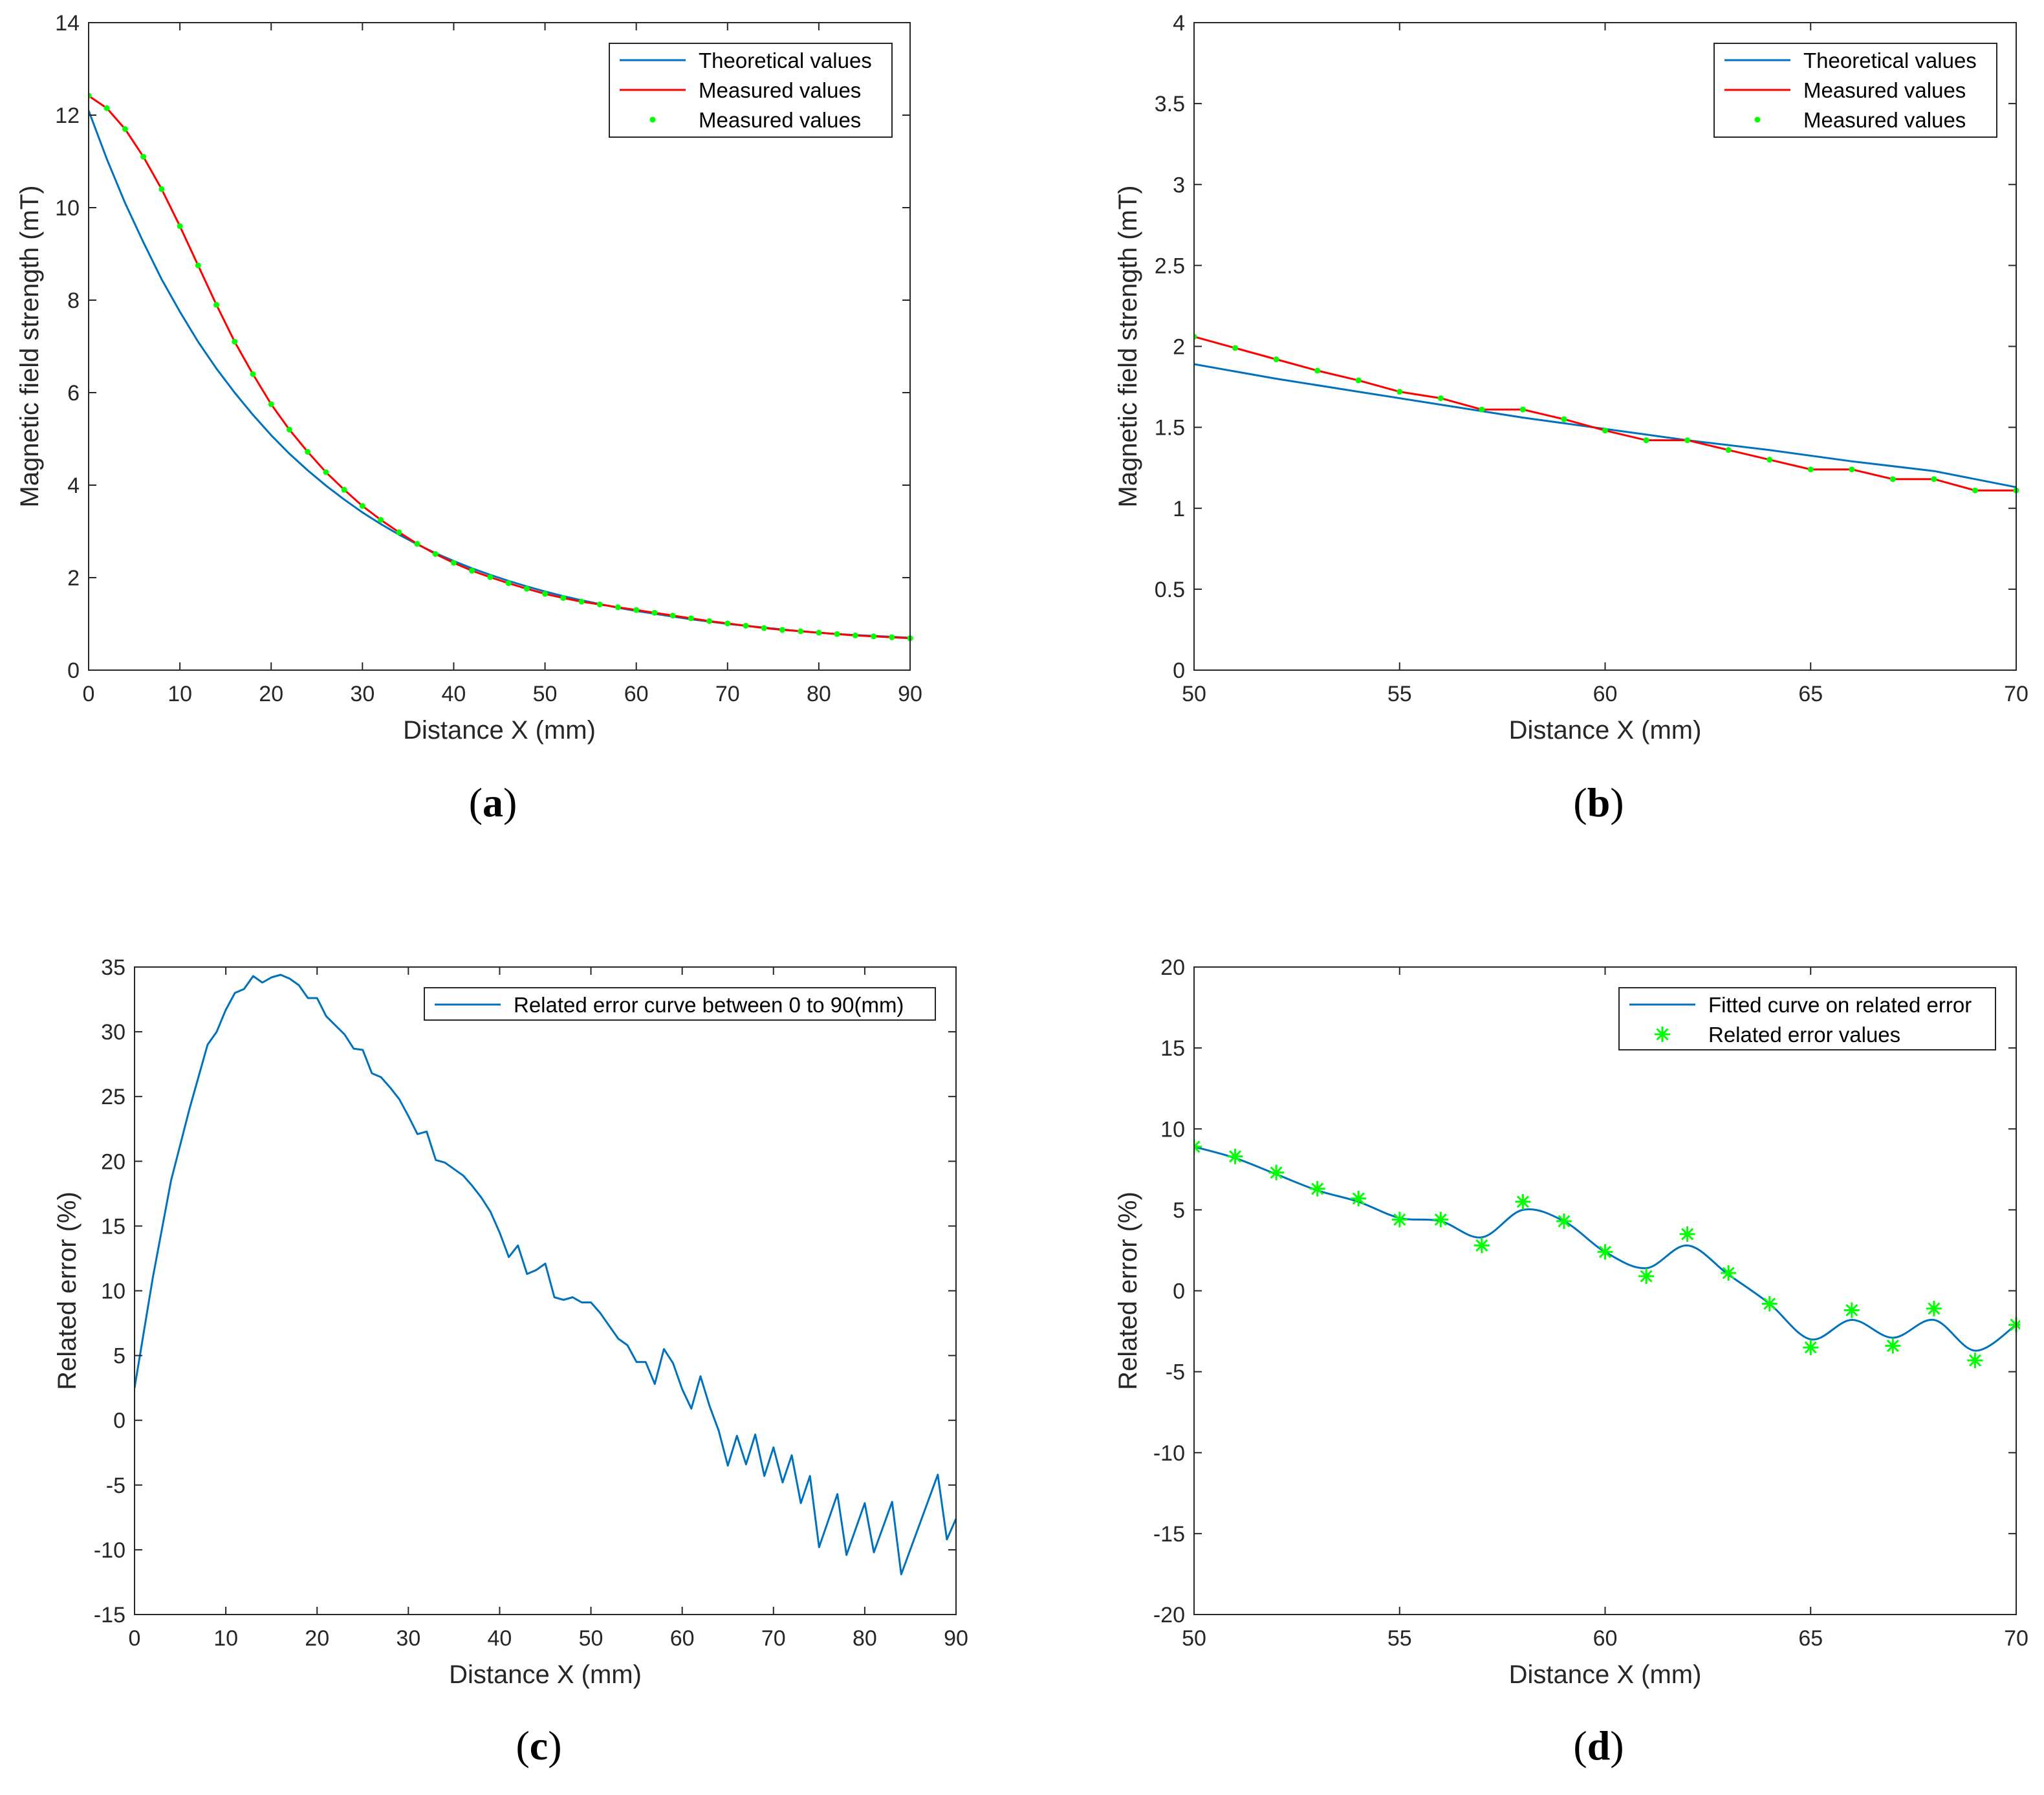  What do you see at coordinates (1605, 1249) in the screenshot?
I see `series-fitted-curve-on-related-error-curve` at bounding box center [1605, 1249].